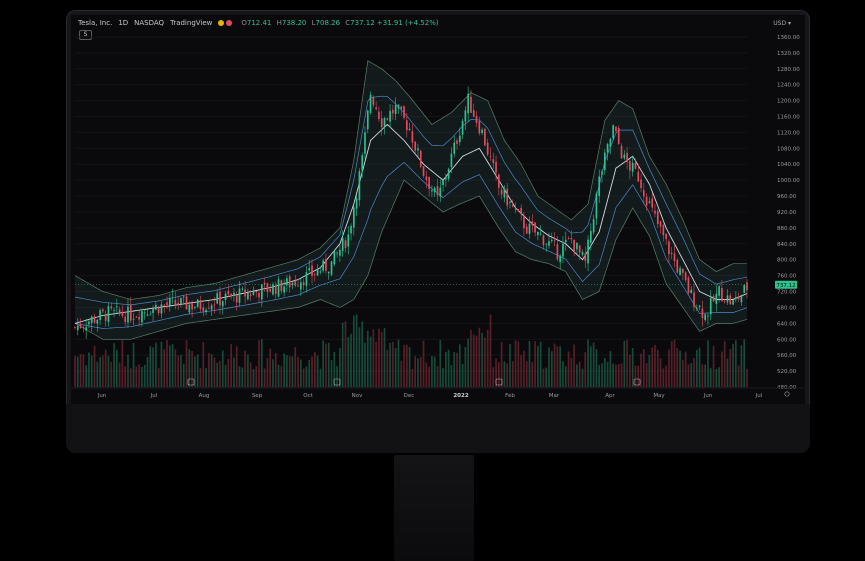  What do you see at coordinates (782, 23) in the screenshot?
I see `currency-selector: USD ▾` at bounding box center [782, 23].